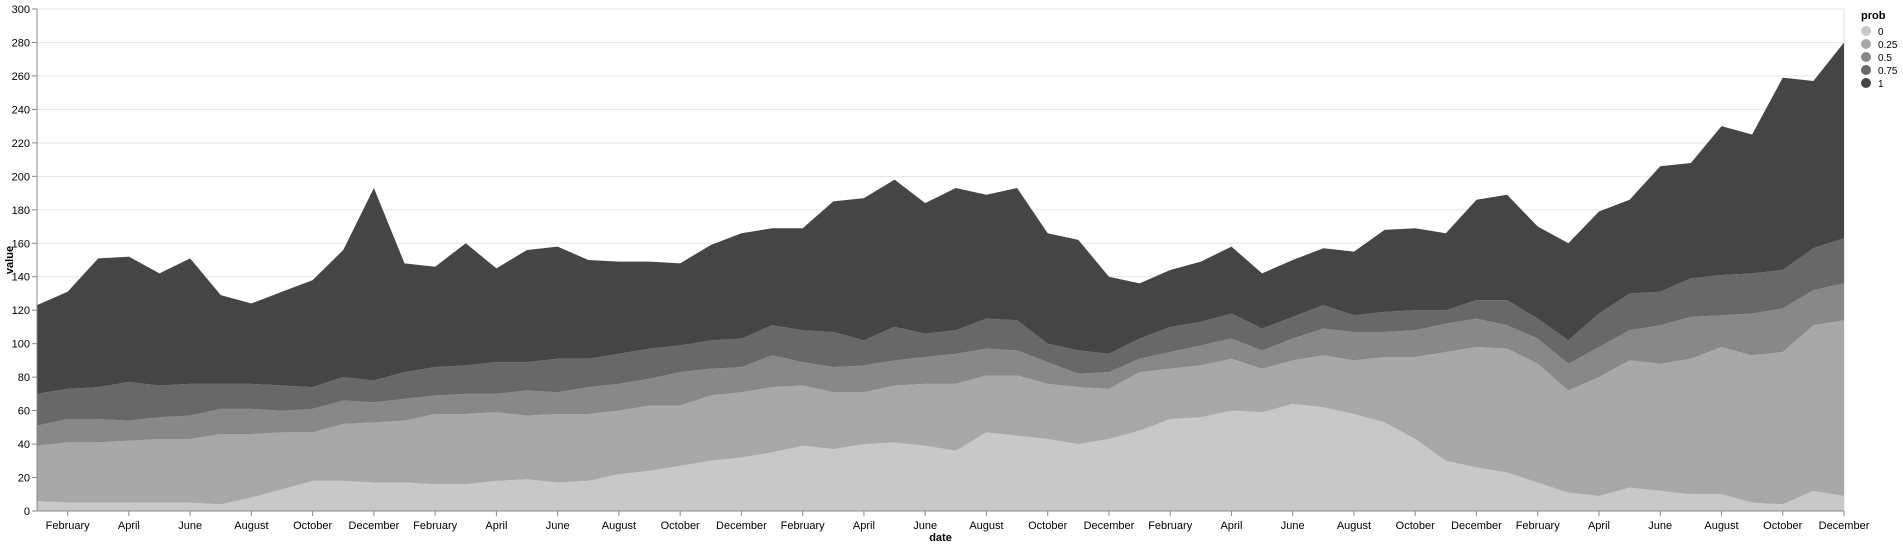 Image resolution: width=1903 pixels, height=552 pixels. What do you see at coordinates (10, 260) in the screenshot?
I see `y-axis-title: value` at bounding box center [10, 260].